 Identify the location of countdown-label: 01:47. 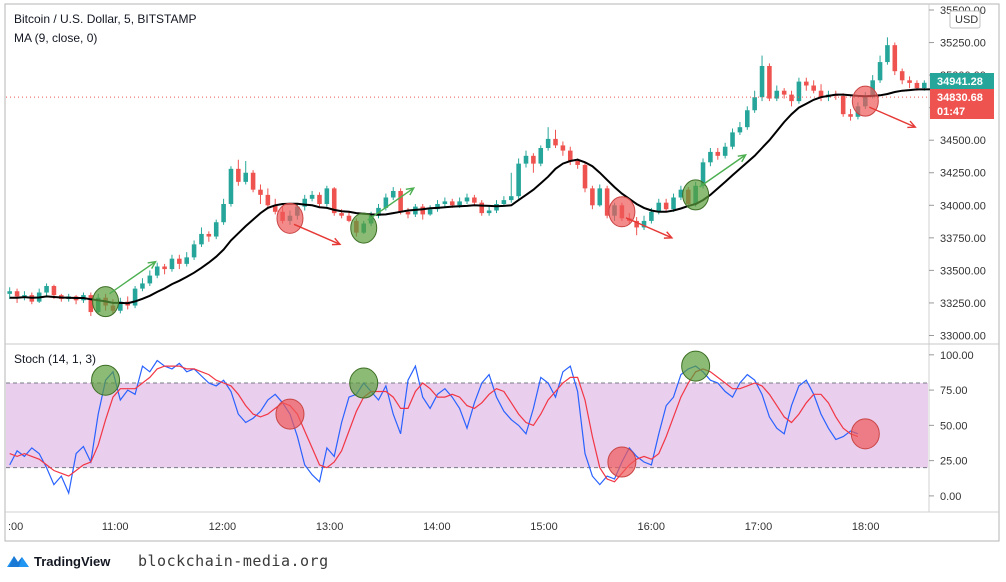
(951, 112).